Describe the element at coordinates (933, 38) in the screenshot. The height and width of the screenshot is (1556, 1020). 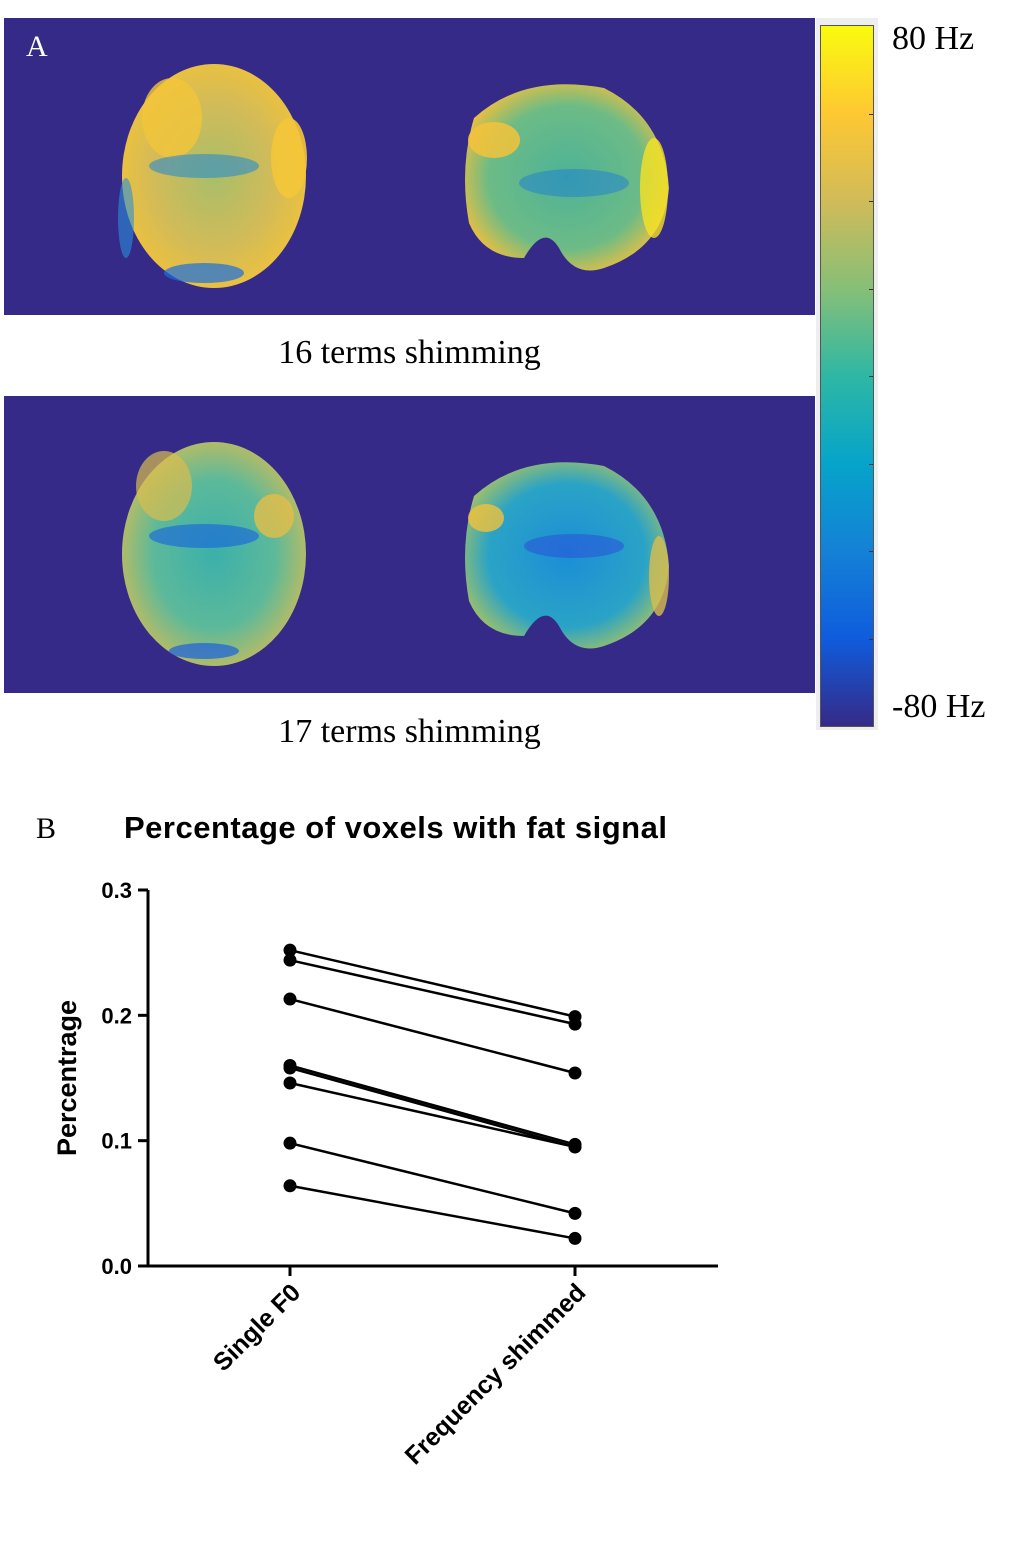
I see `colorbar-max-label: 80 Hz` at that location.